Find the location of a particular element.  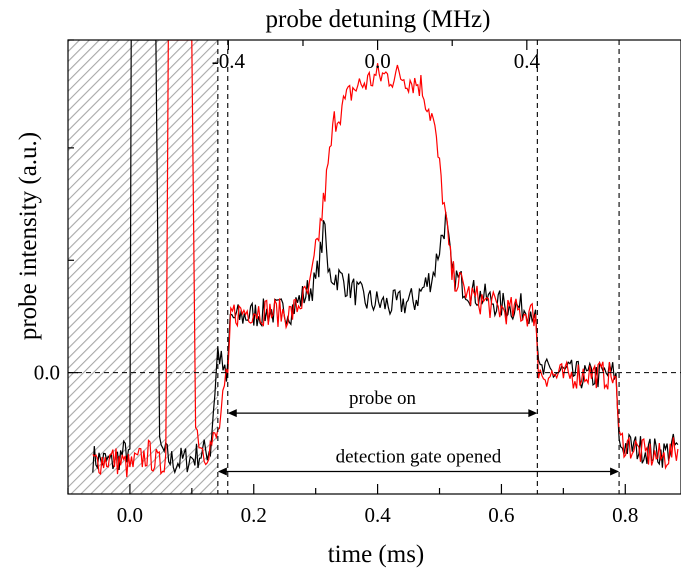

x-tick-label: 0.2 is located at coordinates (254, 515).